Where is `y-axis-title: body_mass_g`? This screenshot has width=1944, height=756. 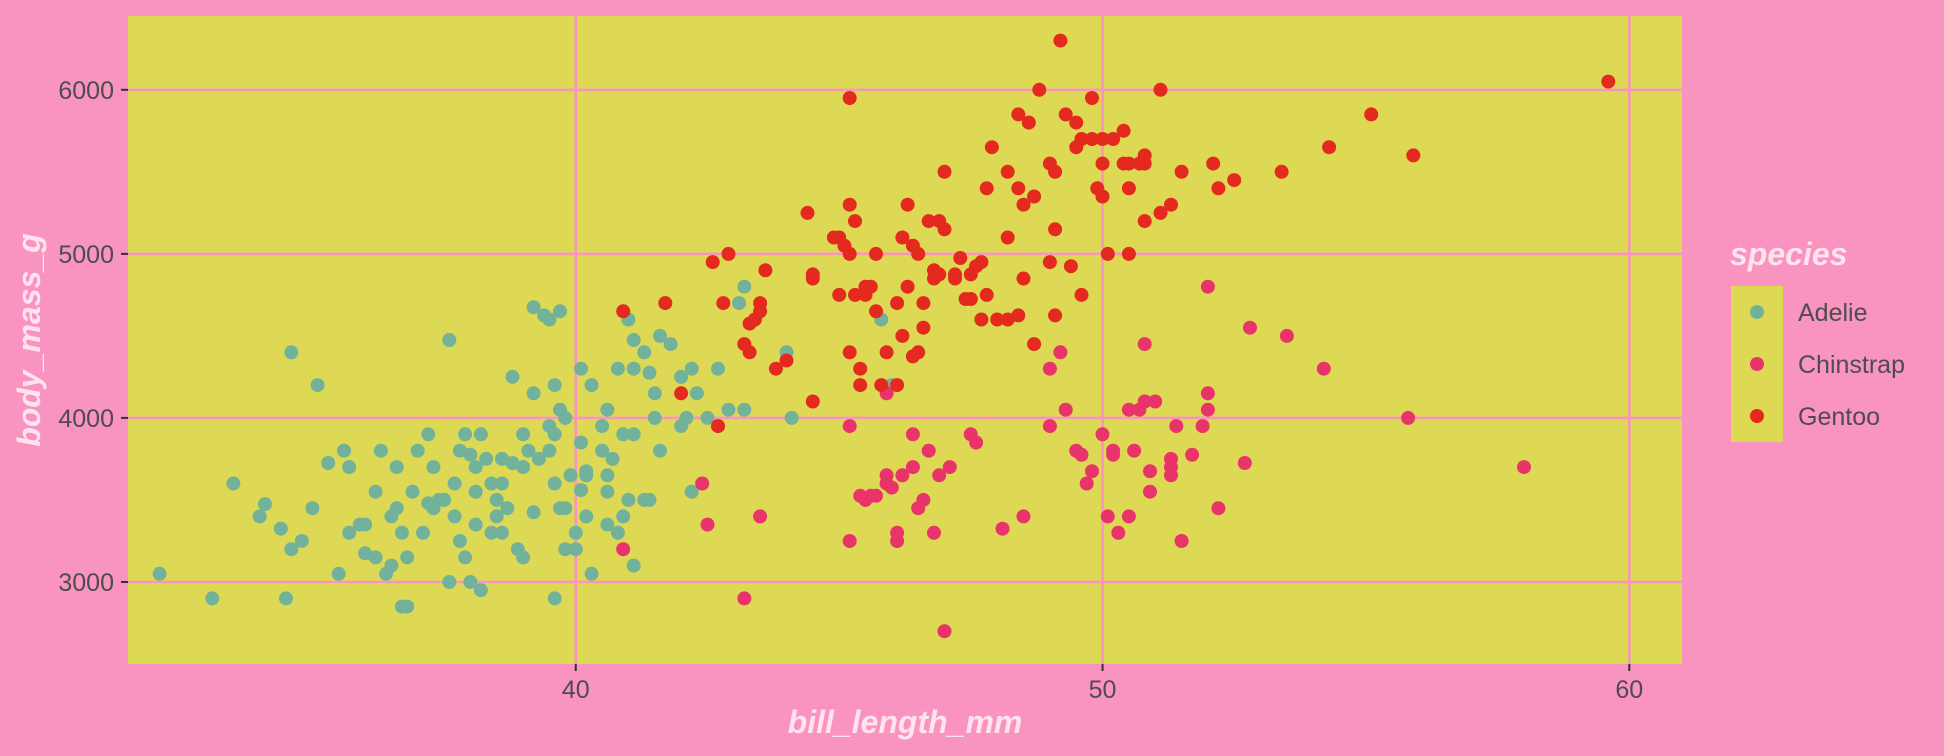
y-axis-title: body_mass_g is located at coordinates (29, 339).